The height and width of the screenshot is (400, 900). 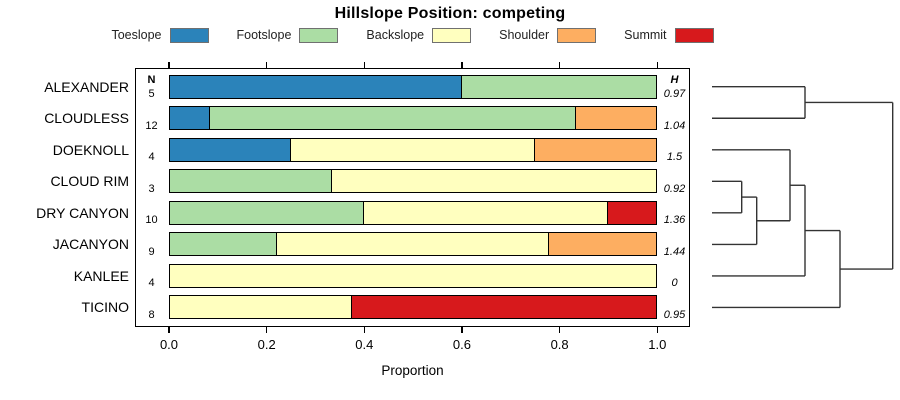 I want to click on x-axis-tick-label: 0.8, so click(x=559, y=344).